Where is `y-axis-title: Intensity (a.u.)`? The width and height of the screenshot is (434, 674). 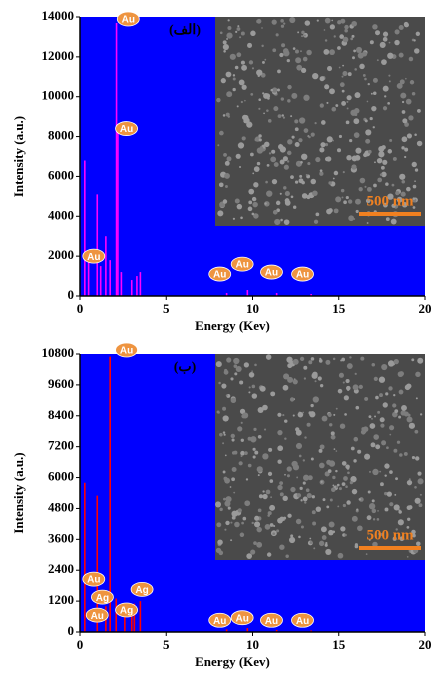
y-axis-title: Intensity (a.u.) is located at coordinates (18, 156).